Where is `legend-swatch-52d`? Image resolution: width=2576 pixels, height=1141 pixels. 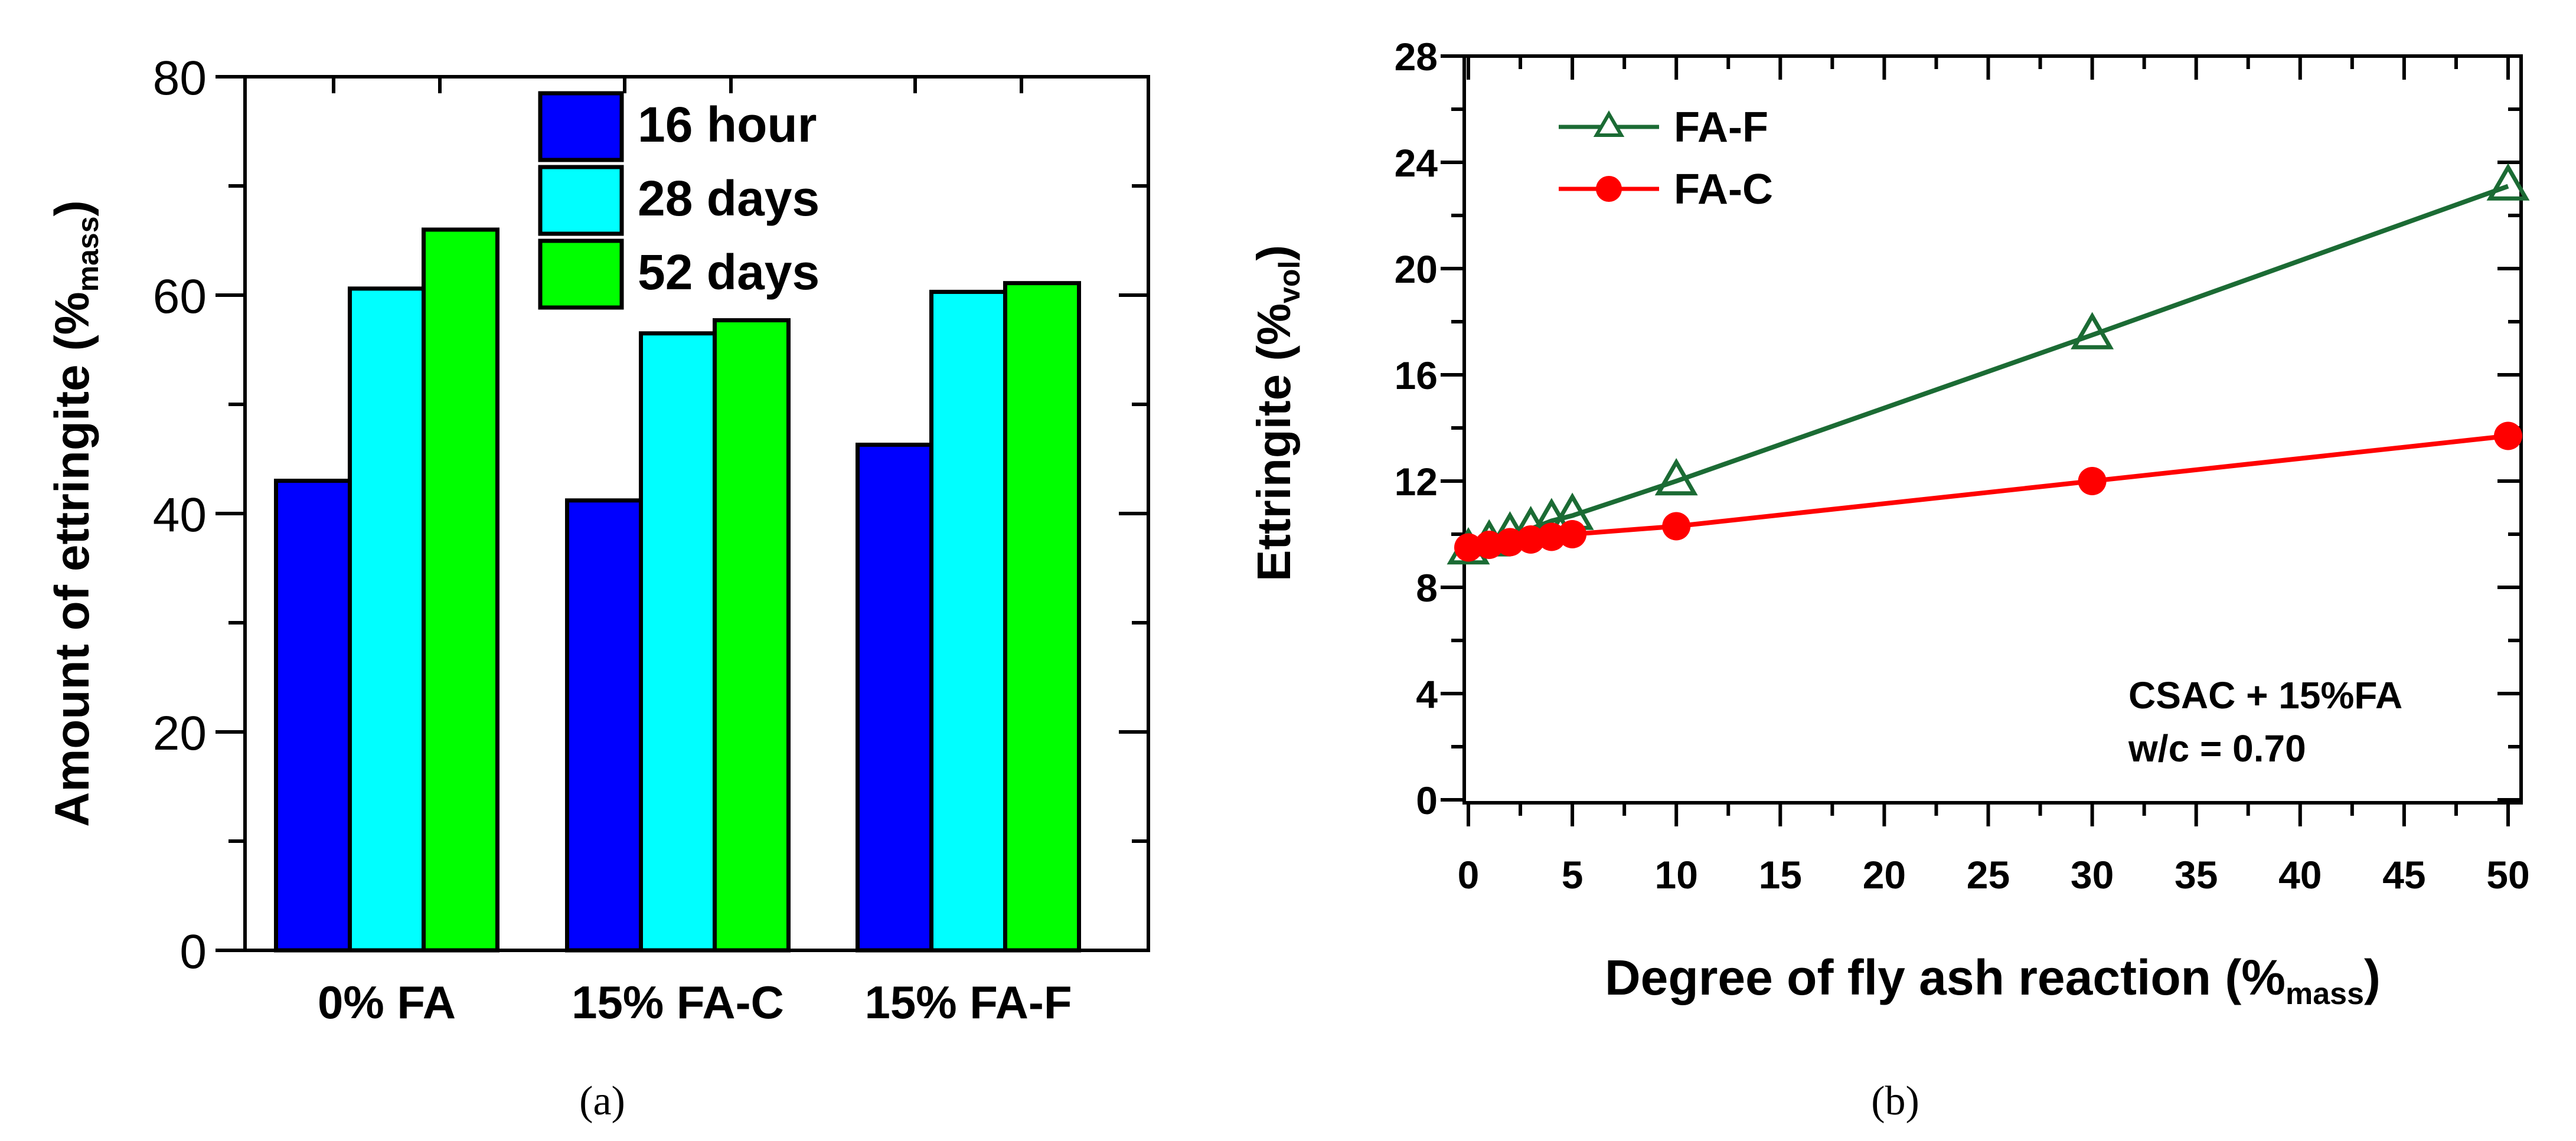 legend-swatch-52d is located at coordinates (581, 274).